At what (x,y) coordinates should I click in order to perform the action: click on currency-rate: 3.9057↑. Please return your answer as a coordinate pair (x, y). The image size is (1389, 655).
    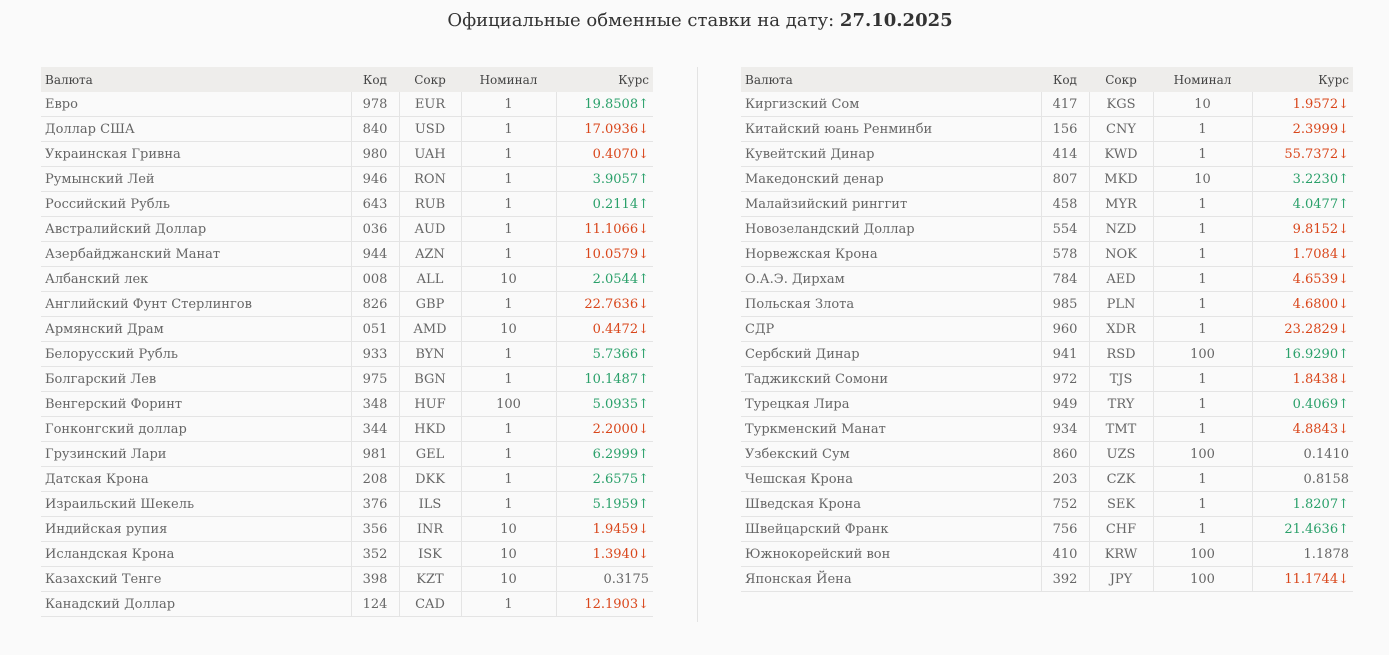
    Looking at the image, I should click on (604, 179).